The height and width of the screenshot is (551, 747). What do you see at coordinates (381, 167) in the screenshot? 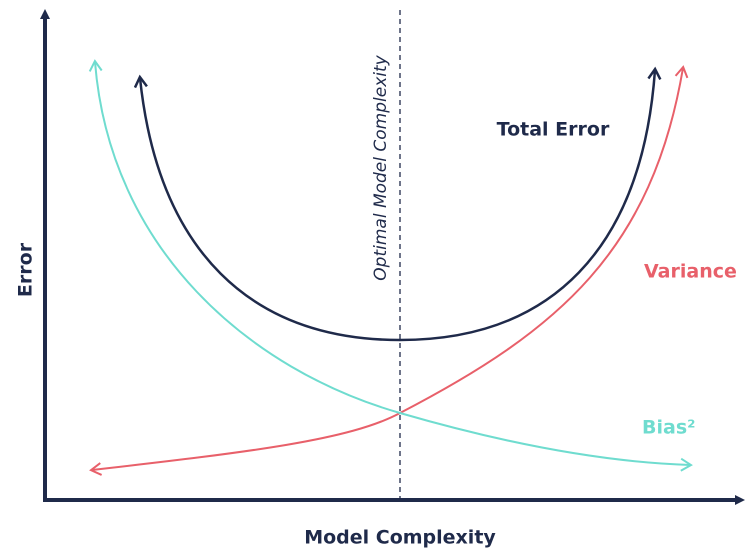
I see `optimal-label: Optimal Model Complexity` at bounding box center [381, 167].